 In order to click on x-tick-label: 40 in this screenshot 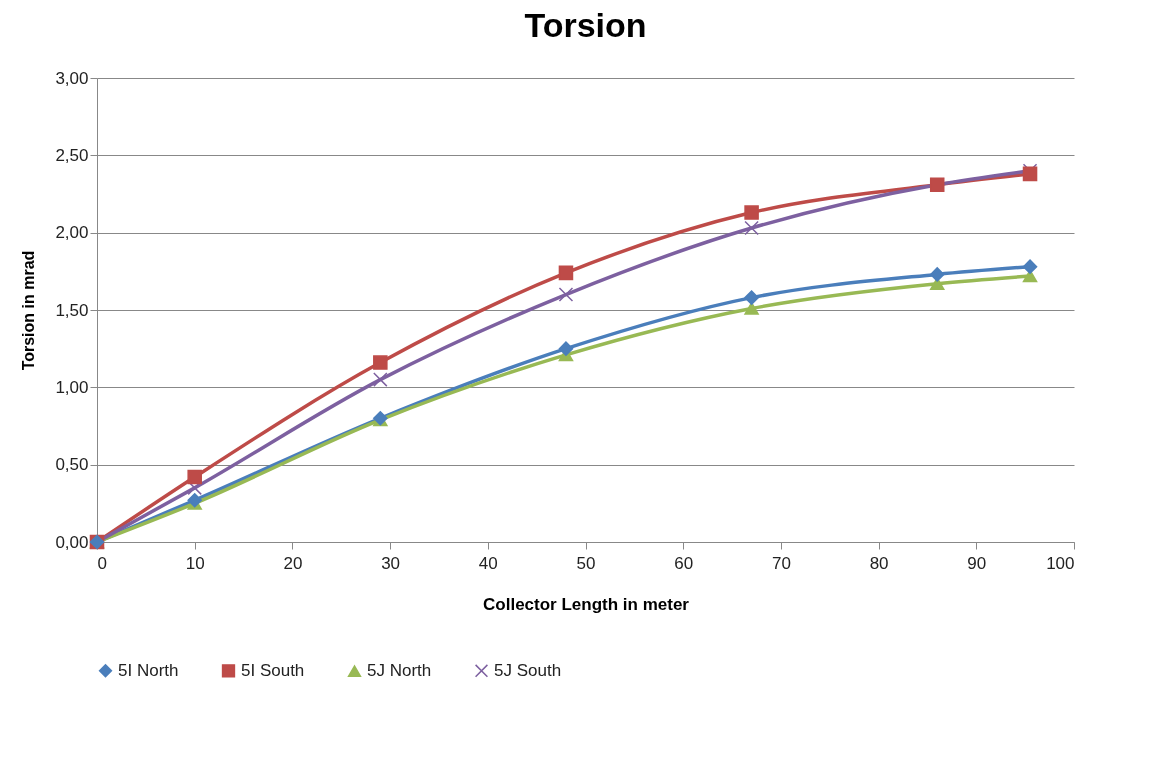, I will do `click(488, 563)`.